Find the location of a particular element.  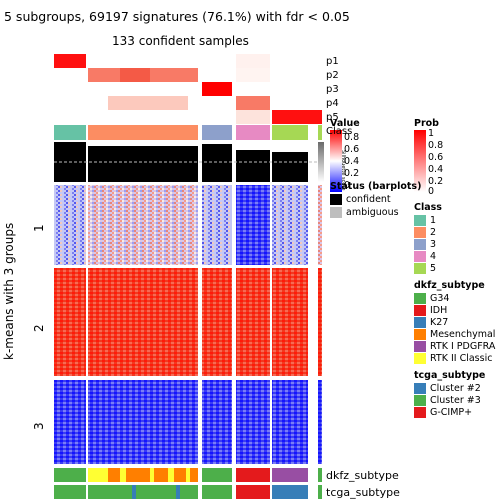

dkfz-label: G34 is located at coordinates (440, 298).